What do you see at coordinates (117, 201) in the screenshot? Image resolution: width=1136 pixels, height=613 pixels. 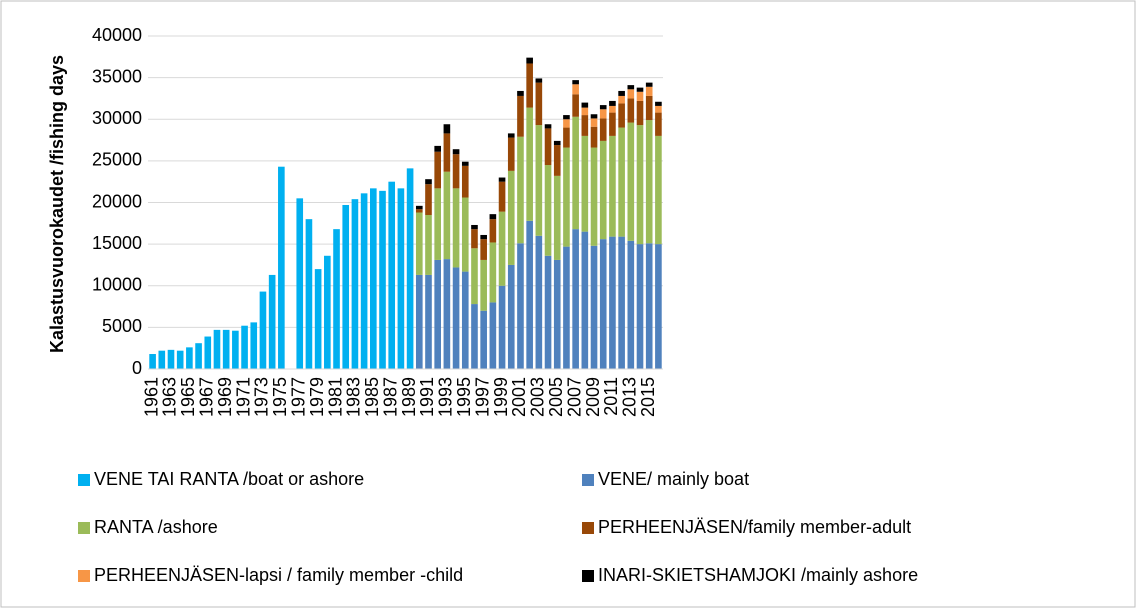 I see `y-tick-label: 20000` at bounding box center [117, 201].